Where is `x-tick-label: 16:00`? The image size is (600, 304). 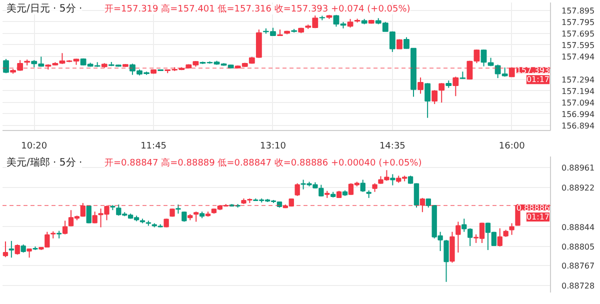
x-tick-label: 16:00 is located at coordinates (512, 147).